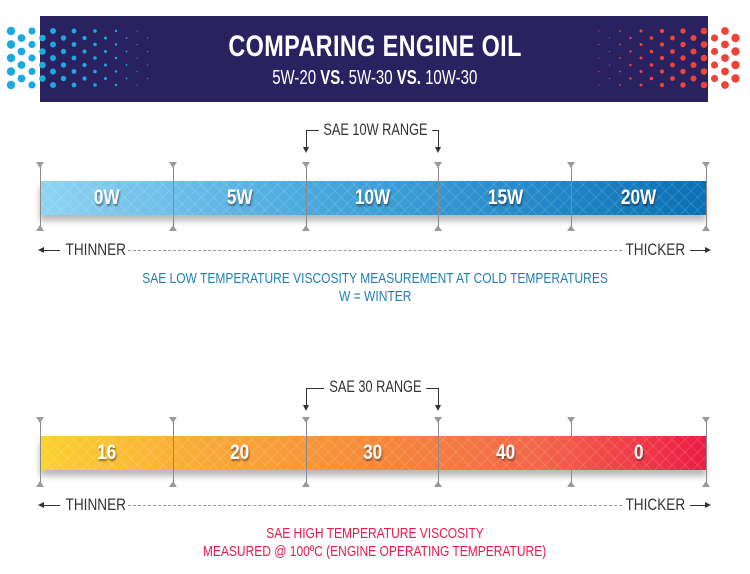 Image resolution: width=750 pixels, height=574 pixels. Describe the element at coordinates (451, 78) in the screenshot. I see `oil-grade-3: 10W-30` at that location.